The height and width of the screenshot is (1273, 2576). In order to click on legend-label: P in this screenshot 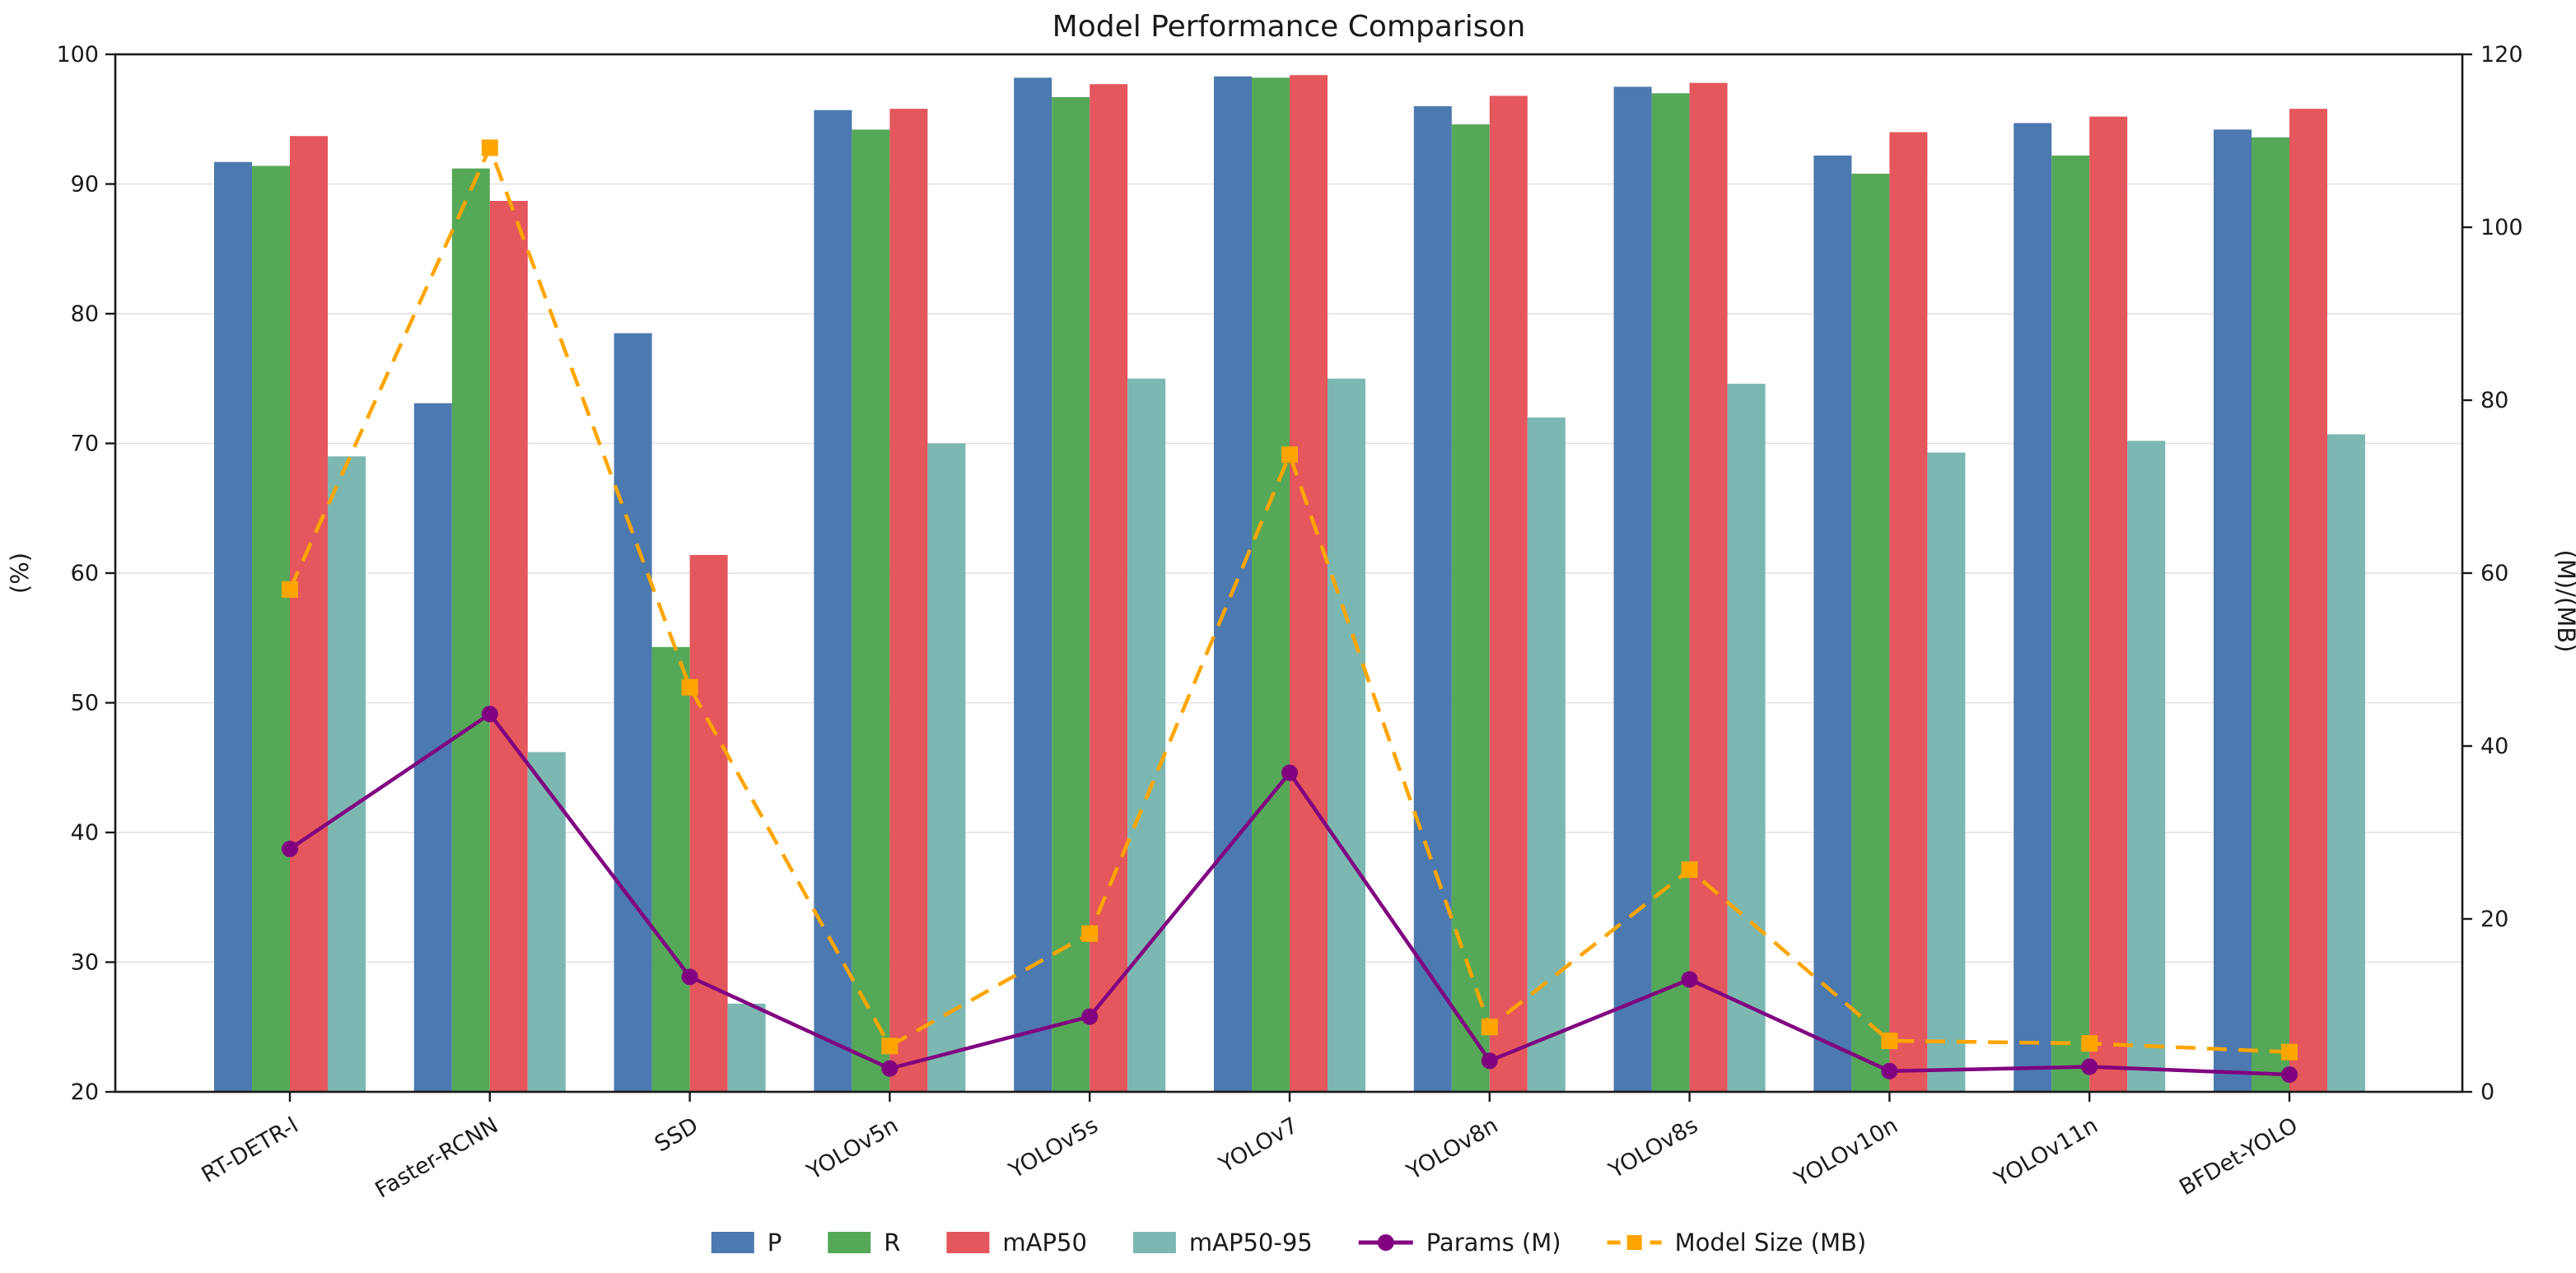, I will do `click(775, 1243)`.